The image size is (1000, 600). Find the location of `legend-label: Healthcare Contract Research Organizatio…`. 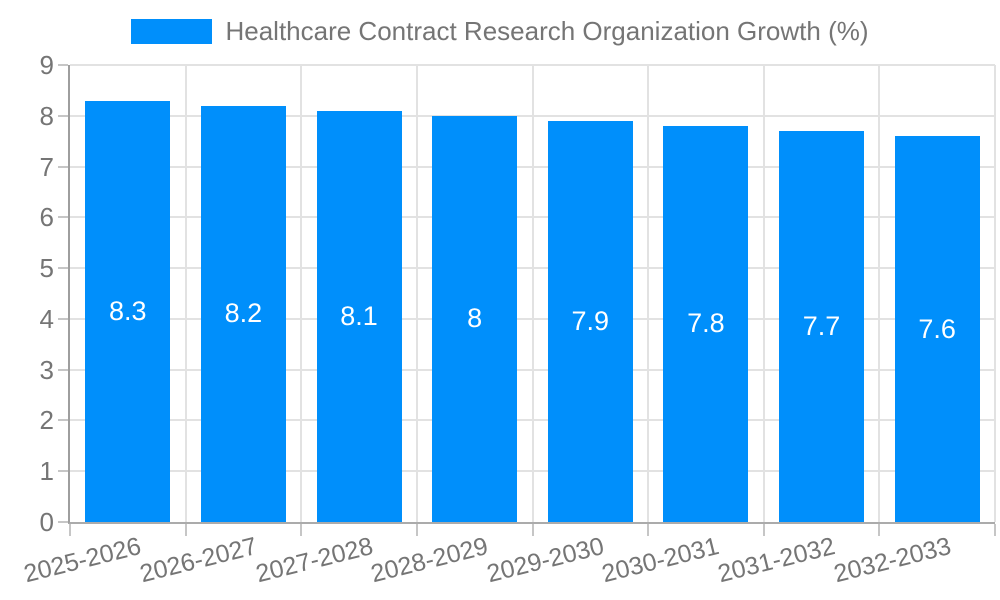

legend-label: Healthcare Contract Research Organizatio… is located at coordinates (547, 31).